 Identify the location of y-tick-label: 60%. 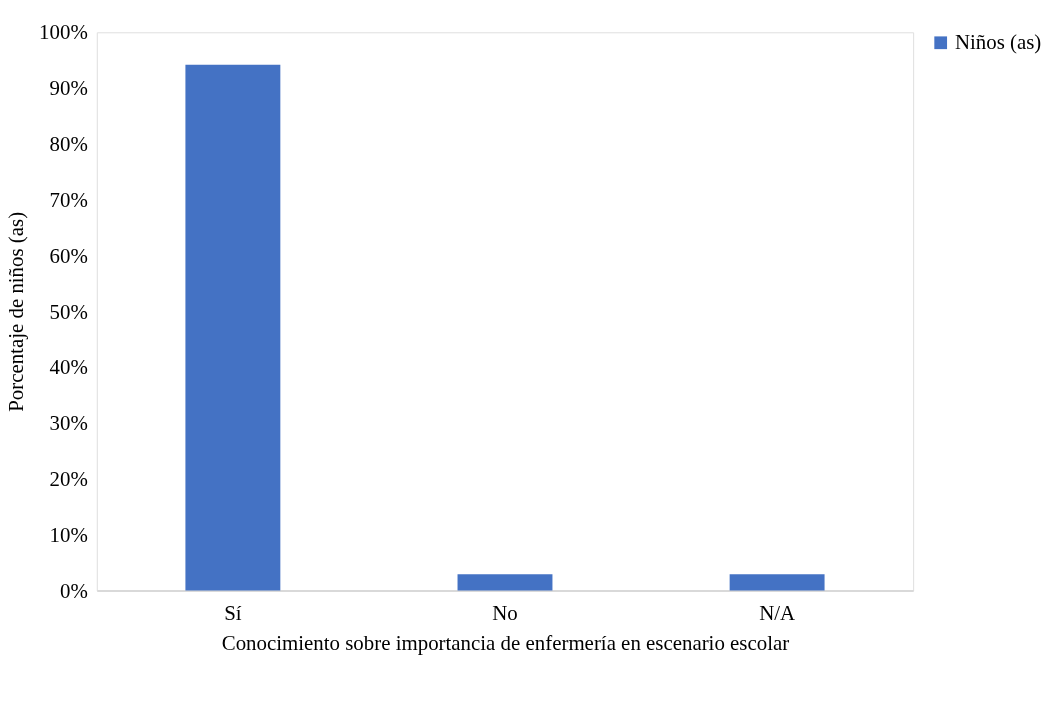
(68, 255).